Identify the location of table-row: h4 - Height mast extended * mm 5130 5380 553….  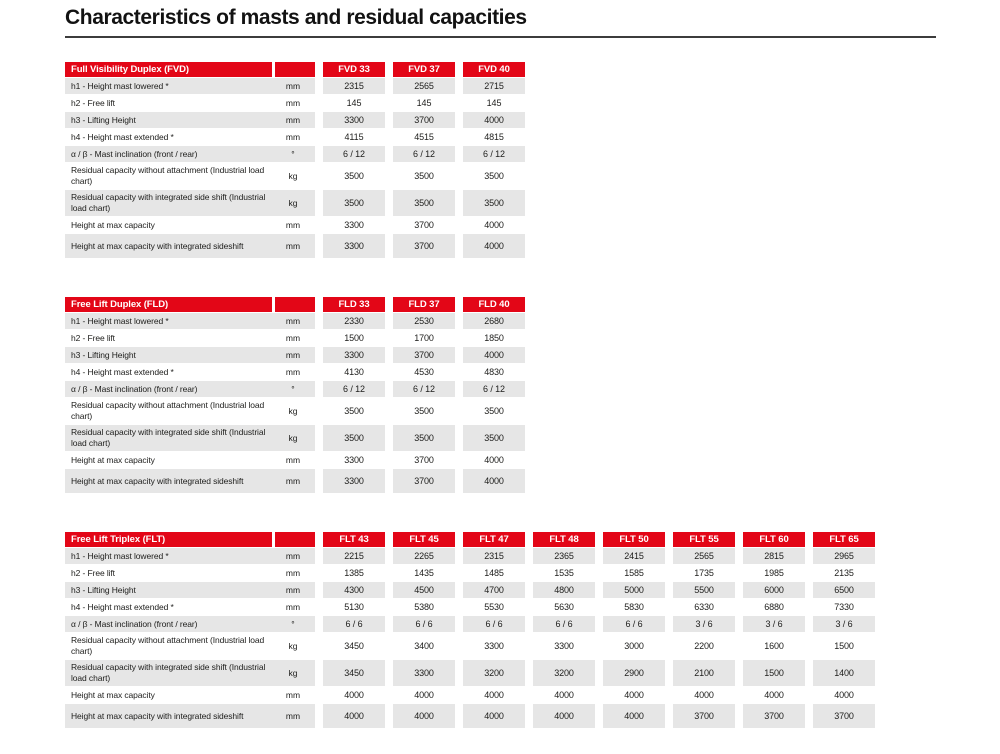
(470, 607).